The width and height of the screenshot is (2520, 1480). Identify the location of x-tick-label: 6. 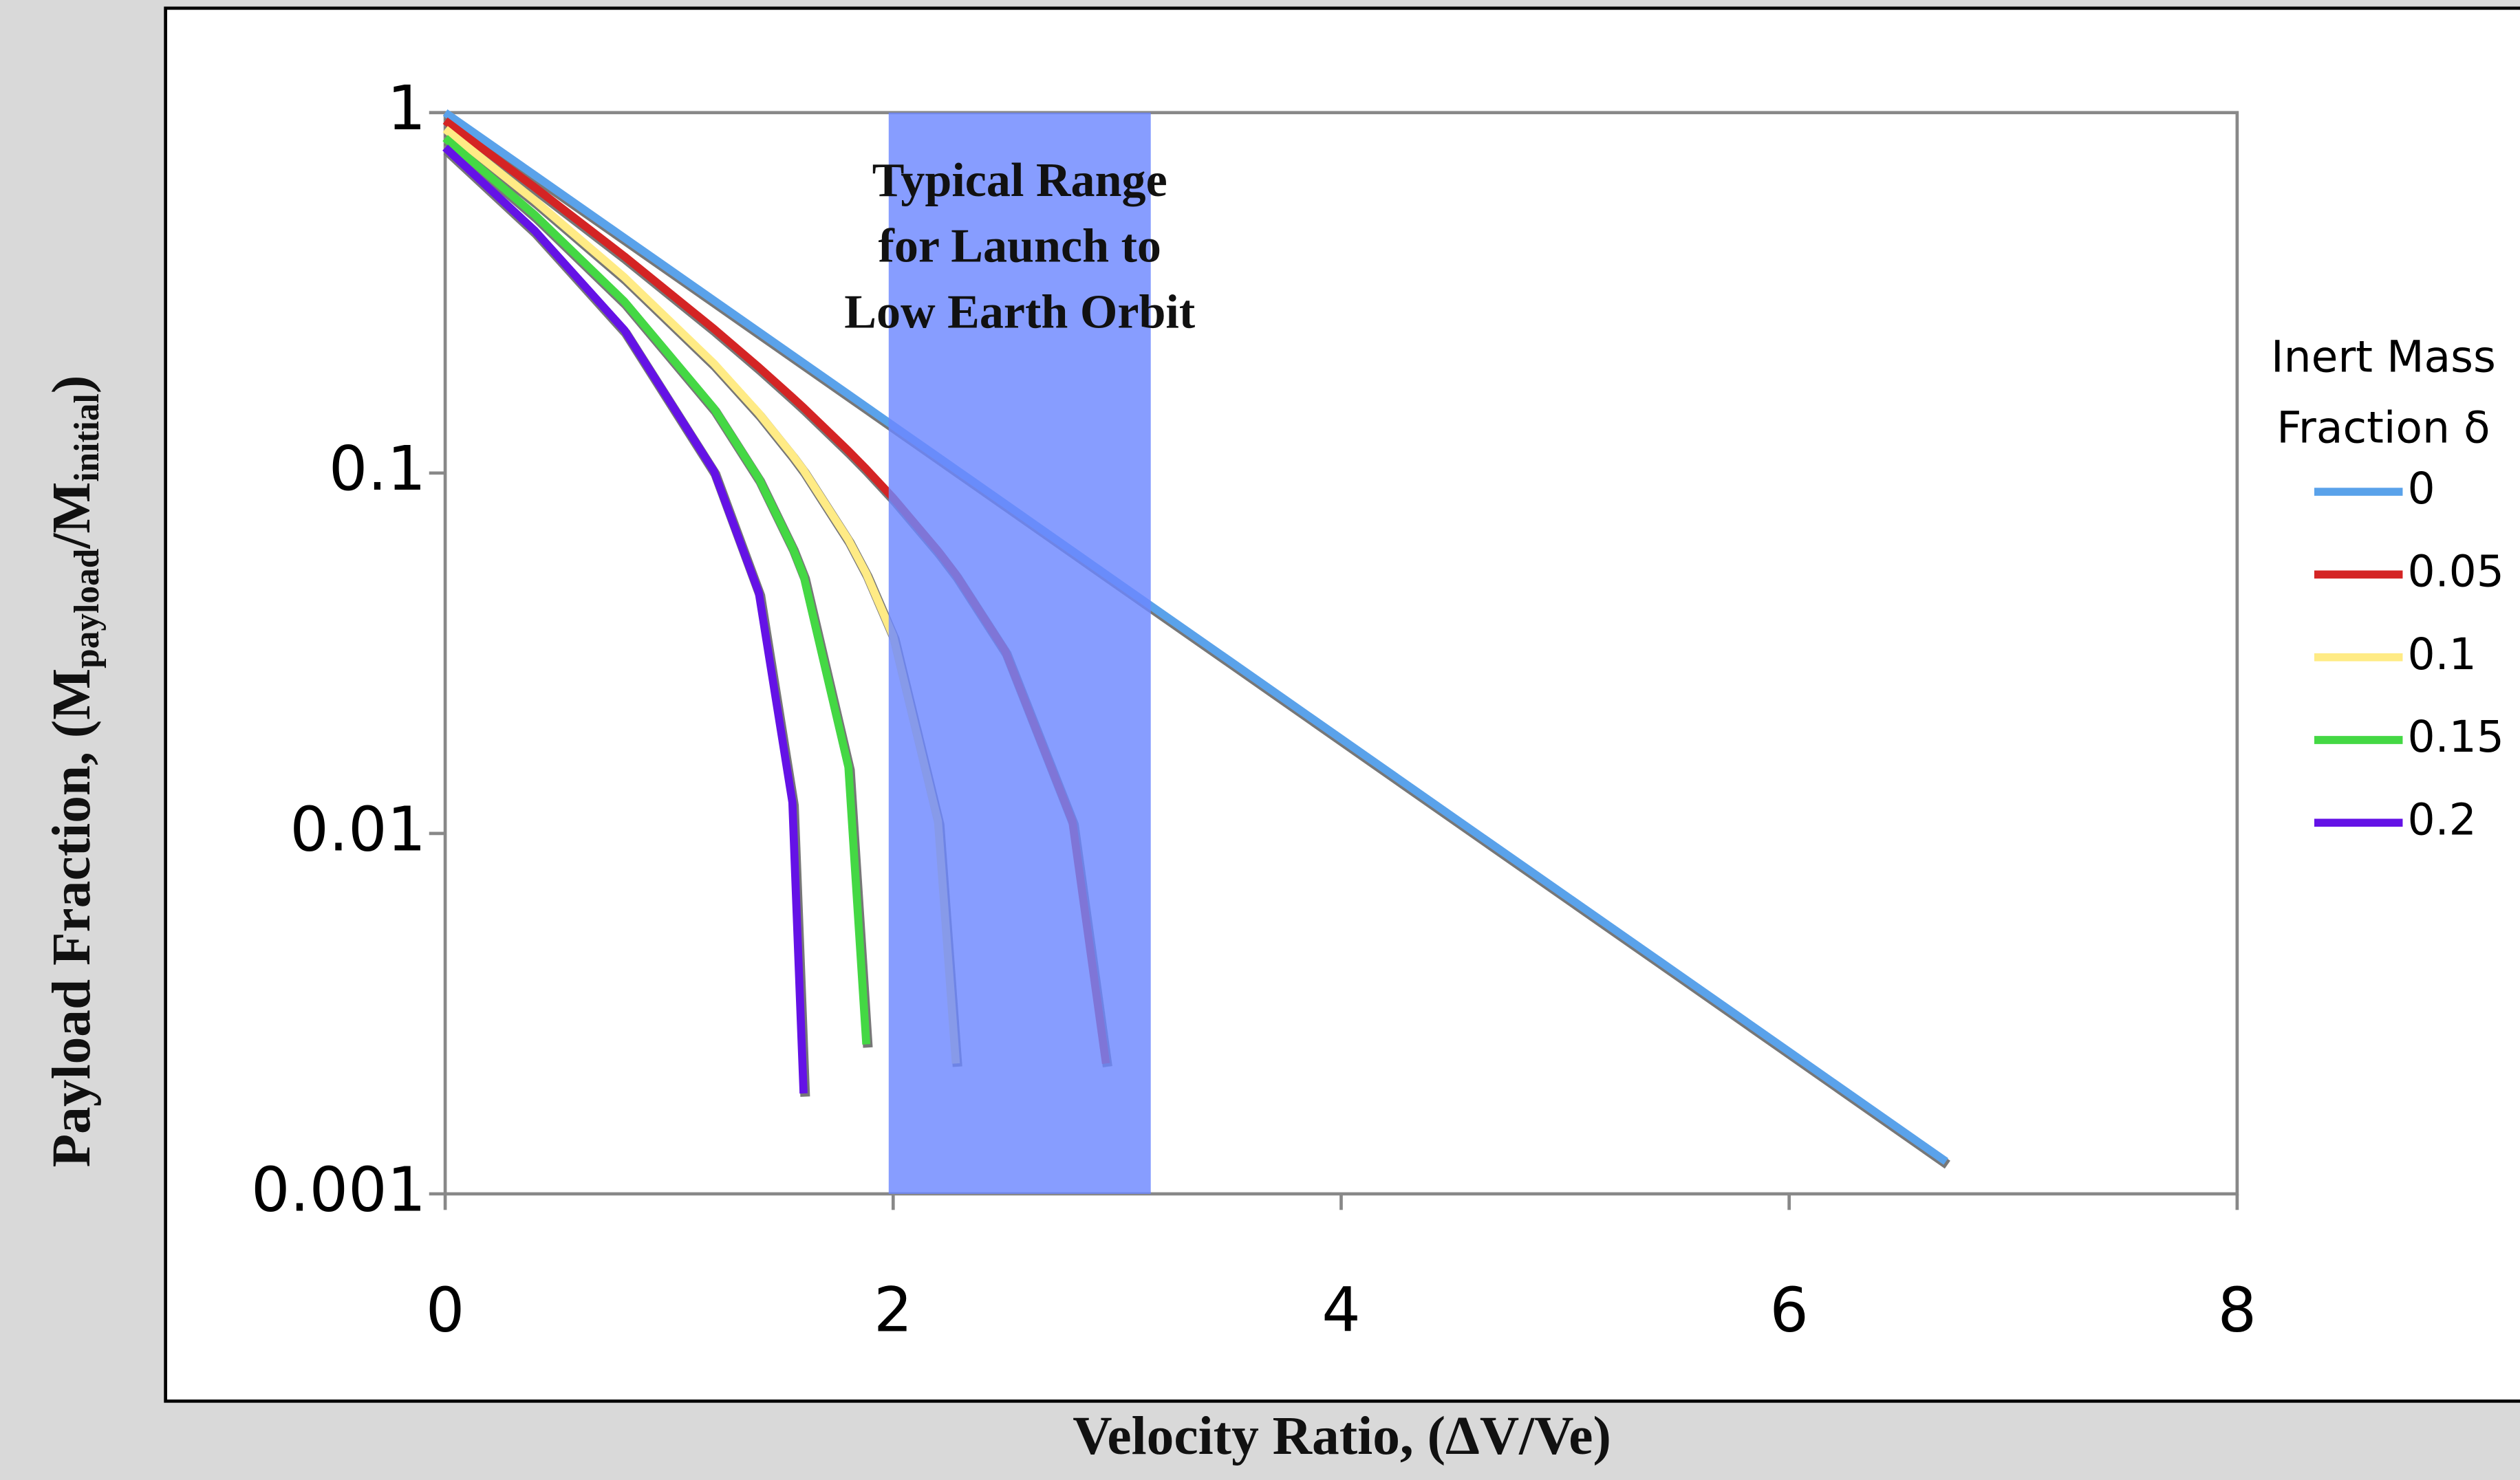
(1789, 1310).